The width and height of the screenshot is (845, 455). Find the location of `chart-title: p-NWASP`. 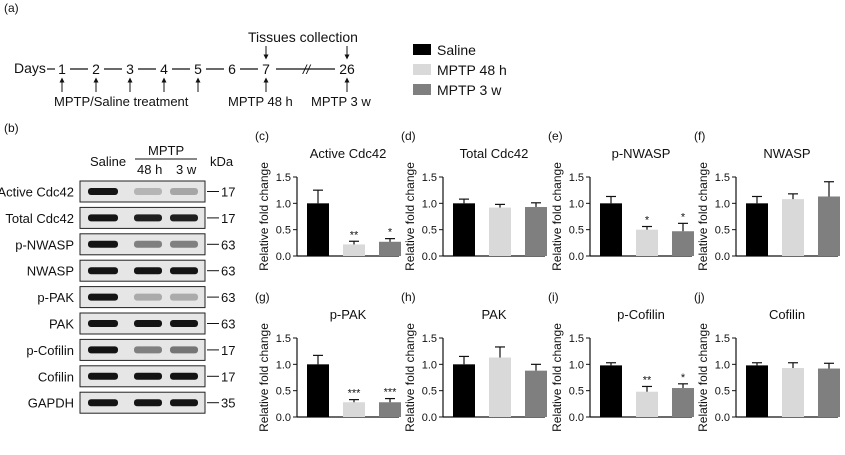

chart-title: p-NWASP is located at coordinates (641, 153).